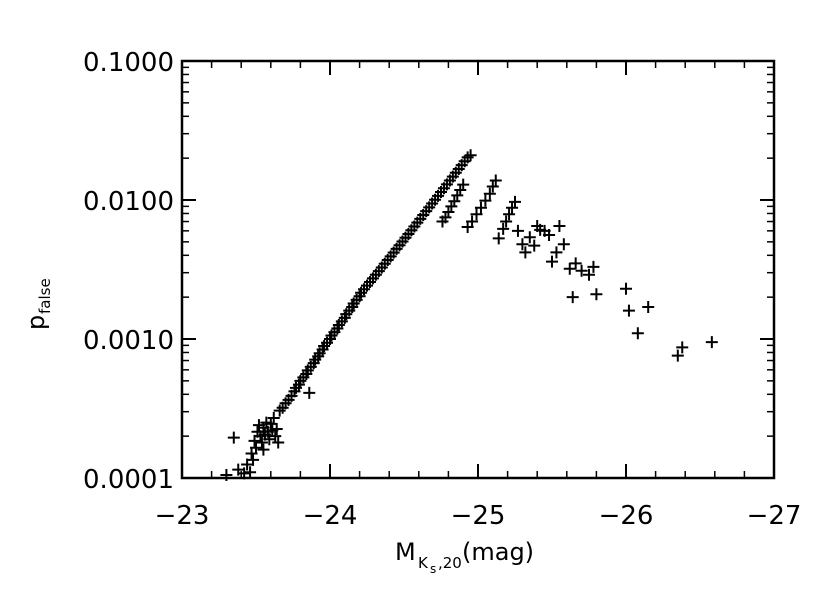 This screenshot has width=830, height=594. I want to click on x-tick-label: −25, so click(478, 516).